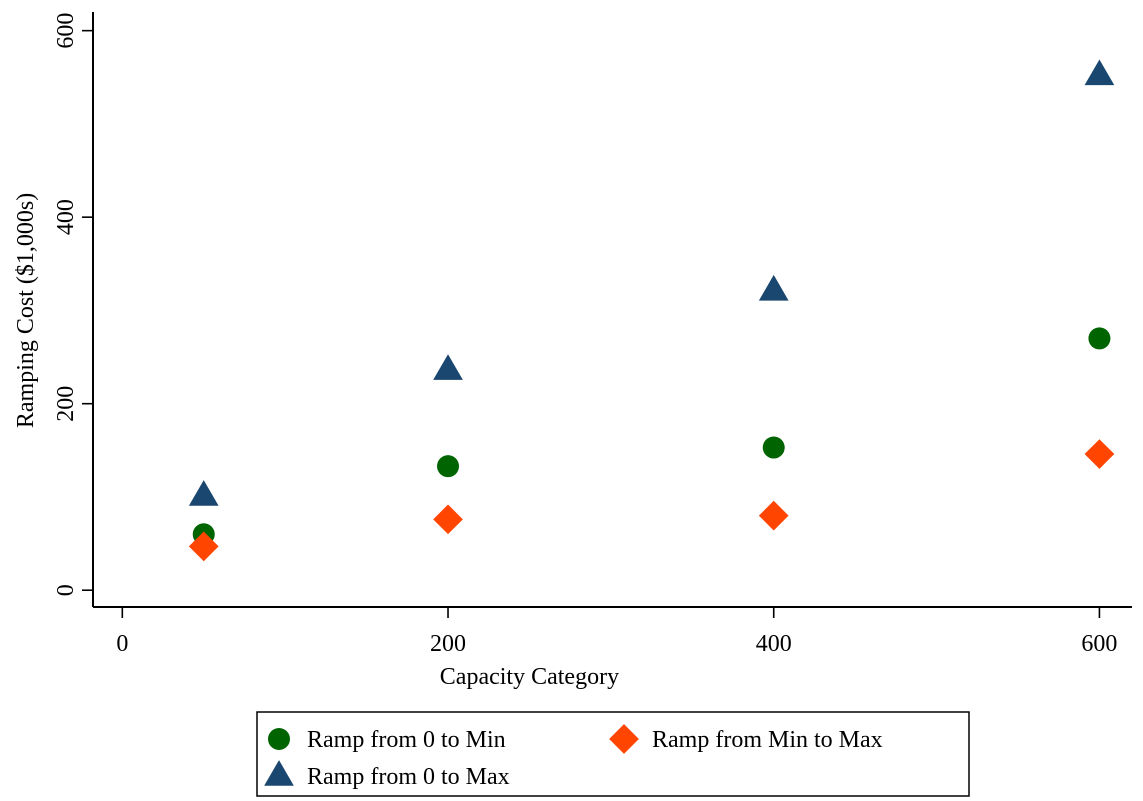 Image resolution: width=1143 pixels, height=801 pixels. Describe the element at coordinates (529, 677) in the screenshot. I see `x-axis-title: Capacity Category` at that location.